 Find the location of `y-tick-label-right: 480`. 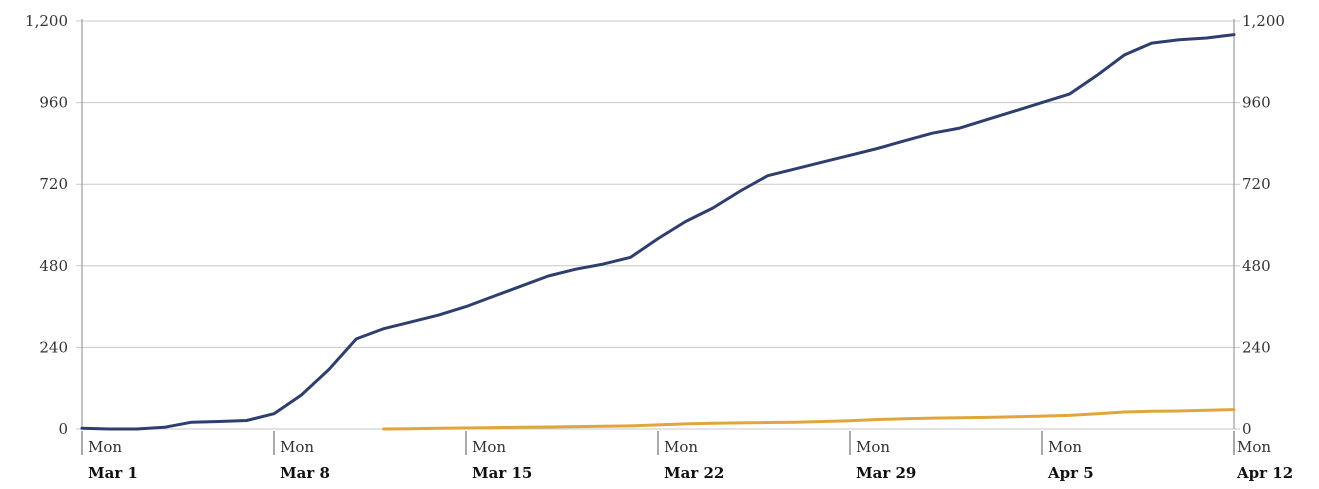

y-tick-label-right: 480 is located at coordinates (1256, 266).